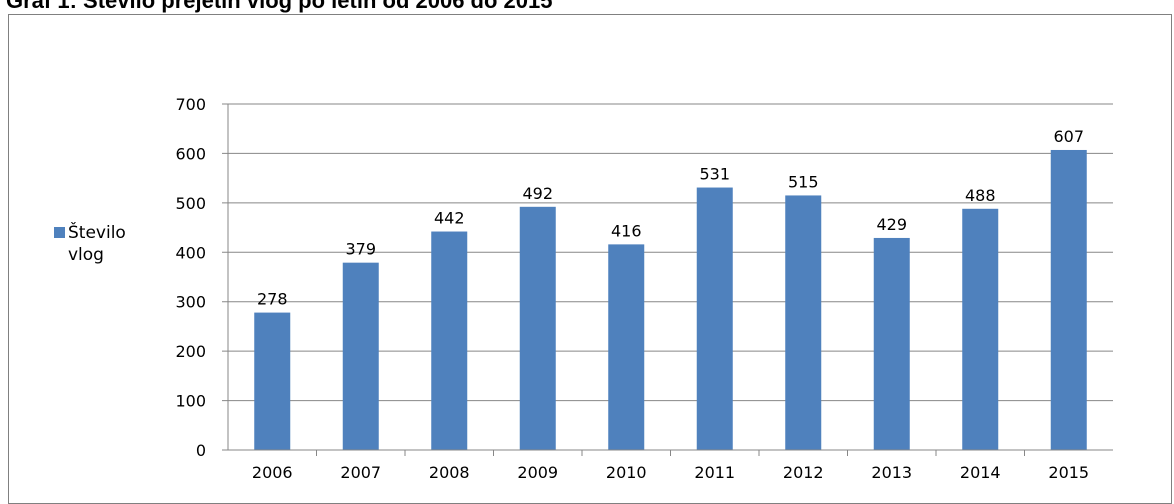 The image size is (1174, 504). Describe the element at coordinates (980, 195) in the screenshot. I see `data-label-2014: 488` at that location.